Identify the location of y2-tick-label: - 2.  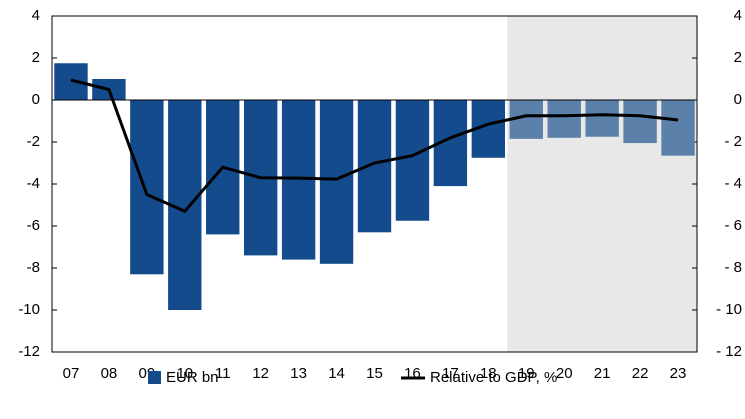
(733, 141).